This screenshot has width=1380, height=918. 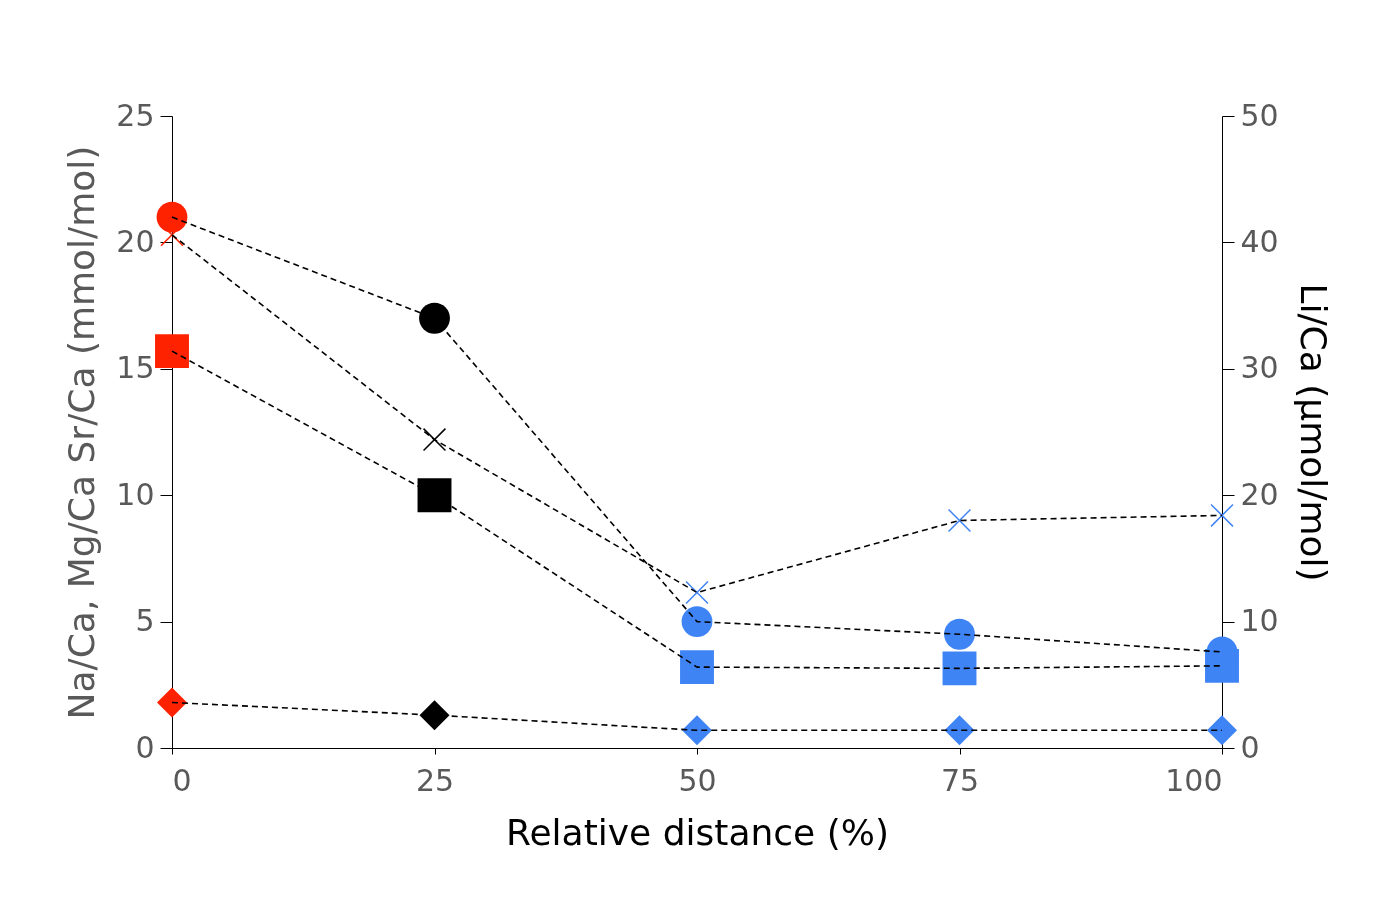 I want to click on x-tick-label: 50, so click(x=697, y=780).